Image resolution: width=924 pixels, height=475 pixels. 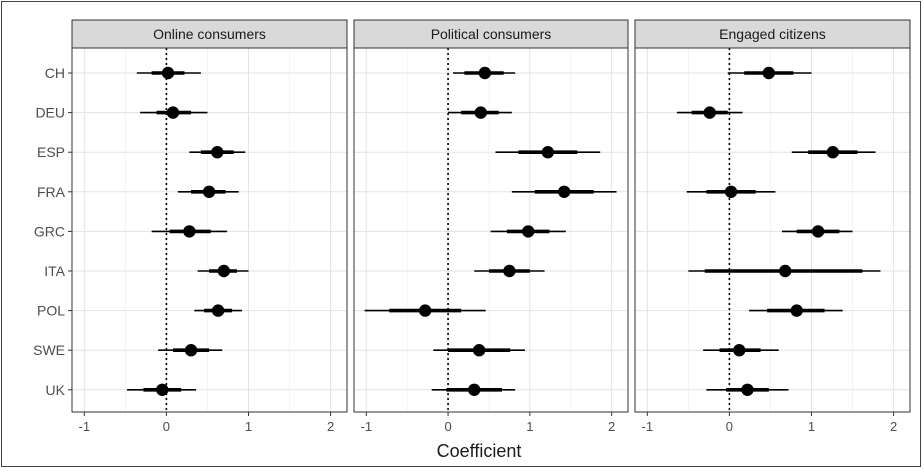 I want to click on panel-title: Engaged citizens, so click(x=772, y=34).